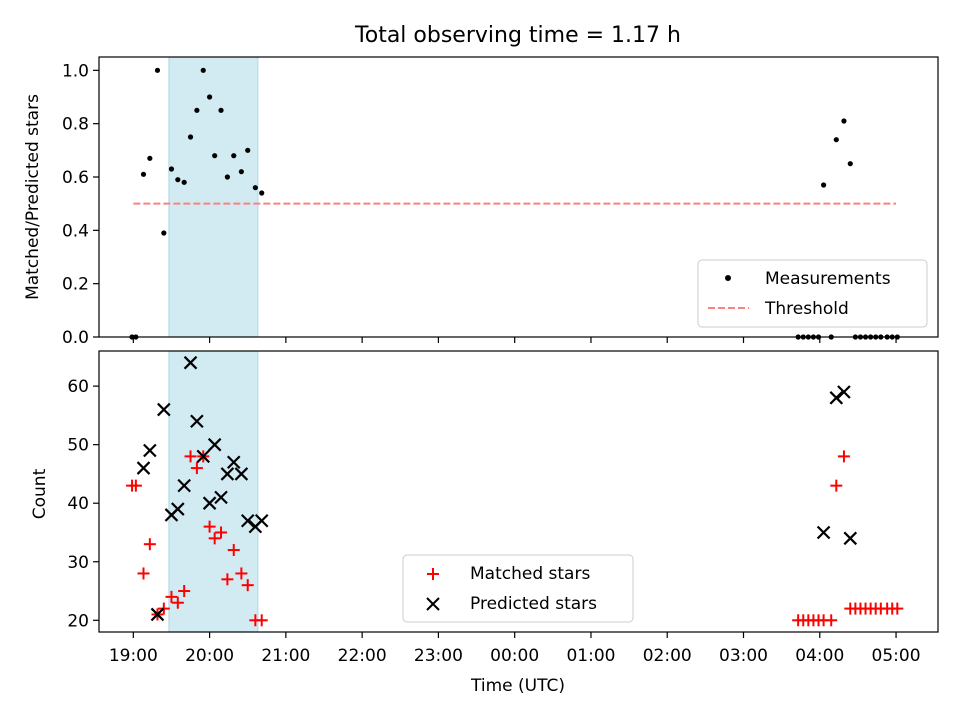  I want to click on bottom-x-tick-label: 05:00, so click(896, 656).